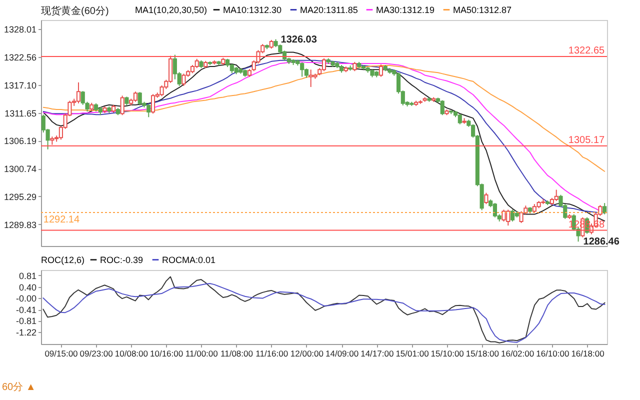 The image size is (640, 400). I want to click on chart-title: 现货黄金(60分), so click(75, 11).